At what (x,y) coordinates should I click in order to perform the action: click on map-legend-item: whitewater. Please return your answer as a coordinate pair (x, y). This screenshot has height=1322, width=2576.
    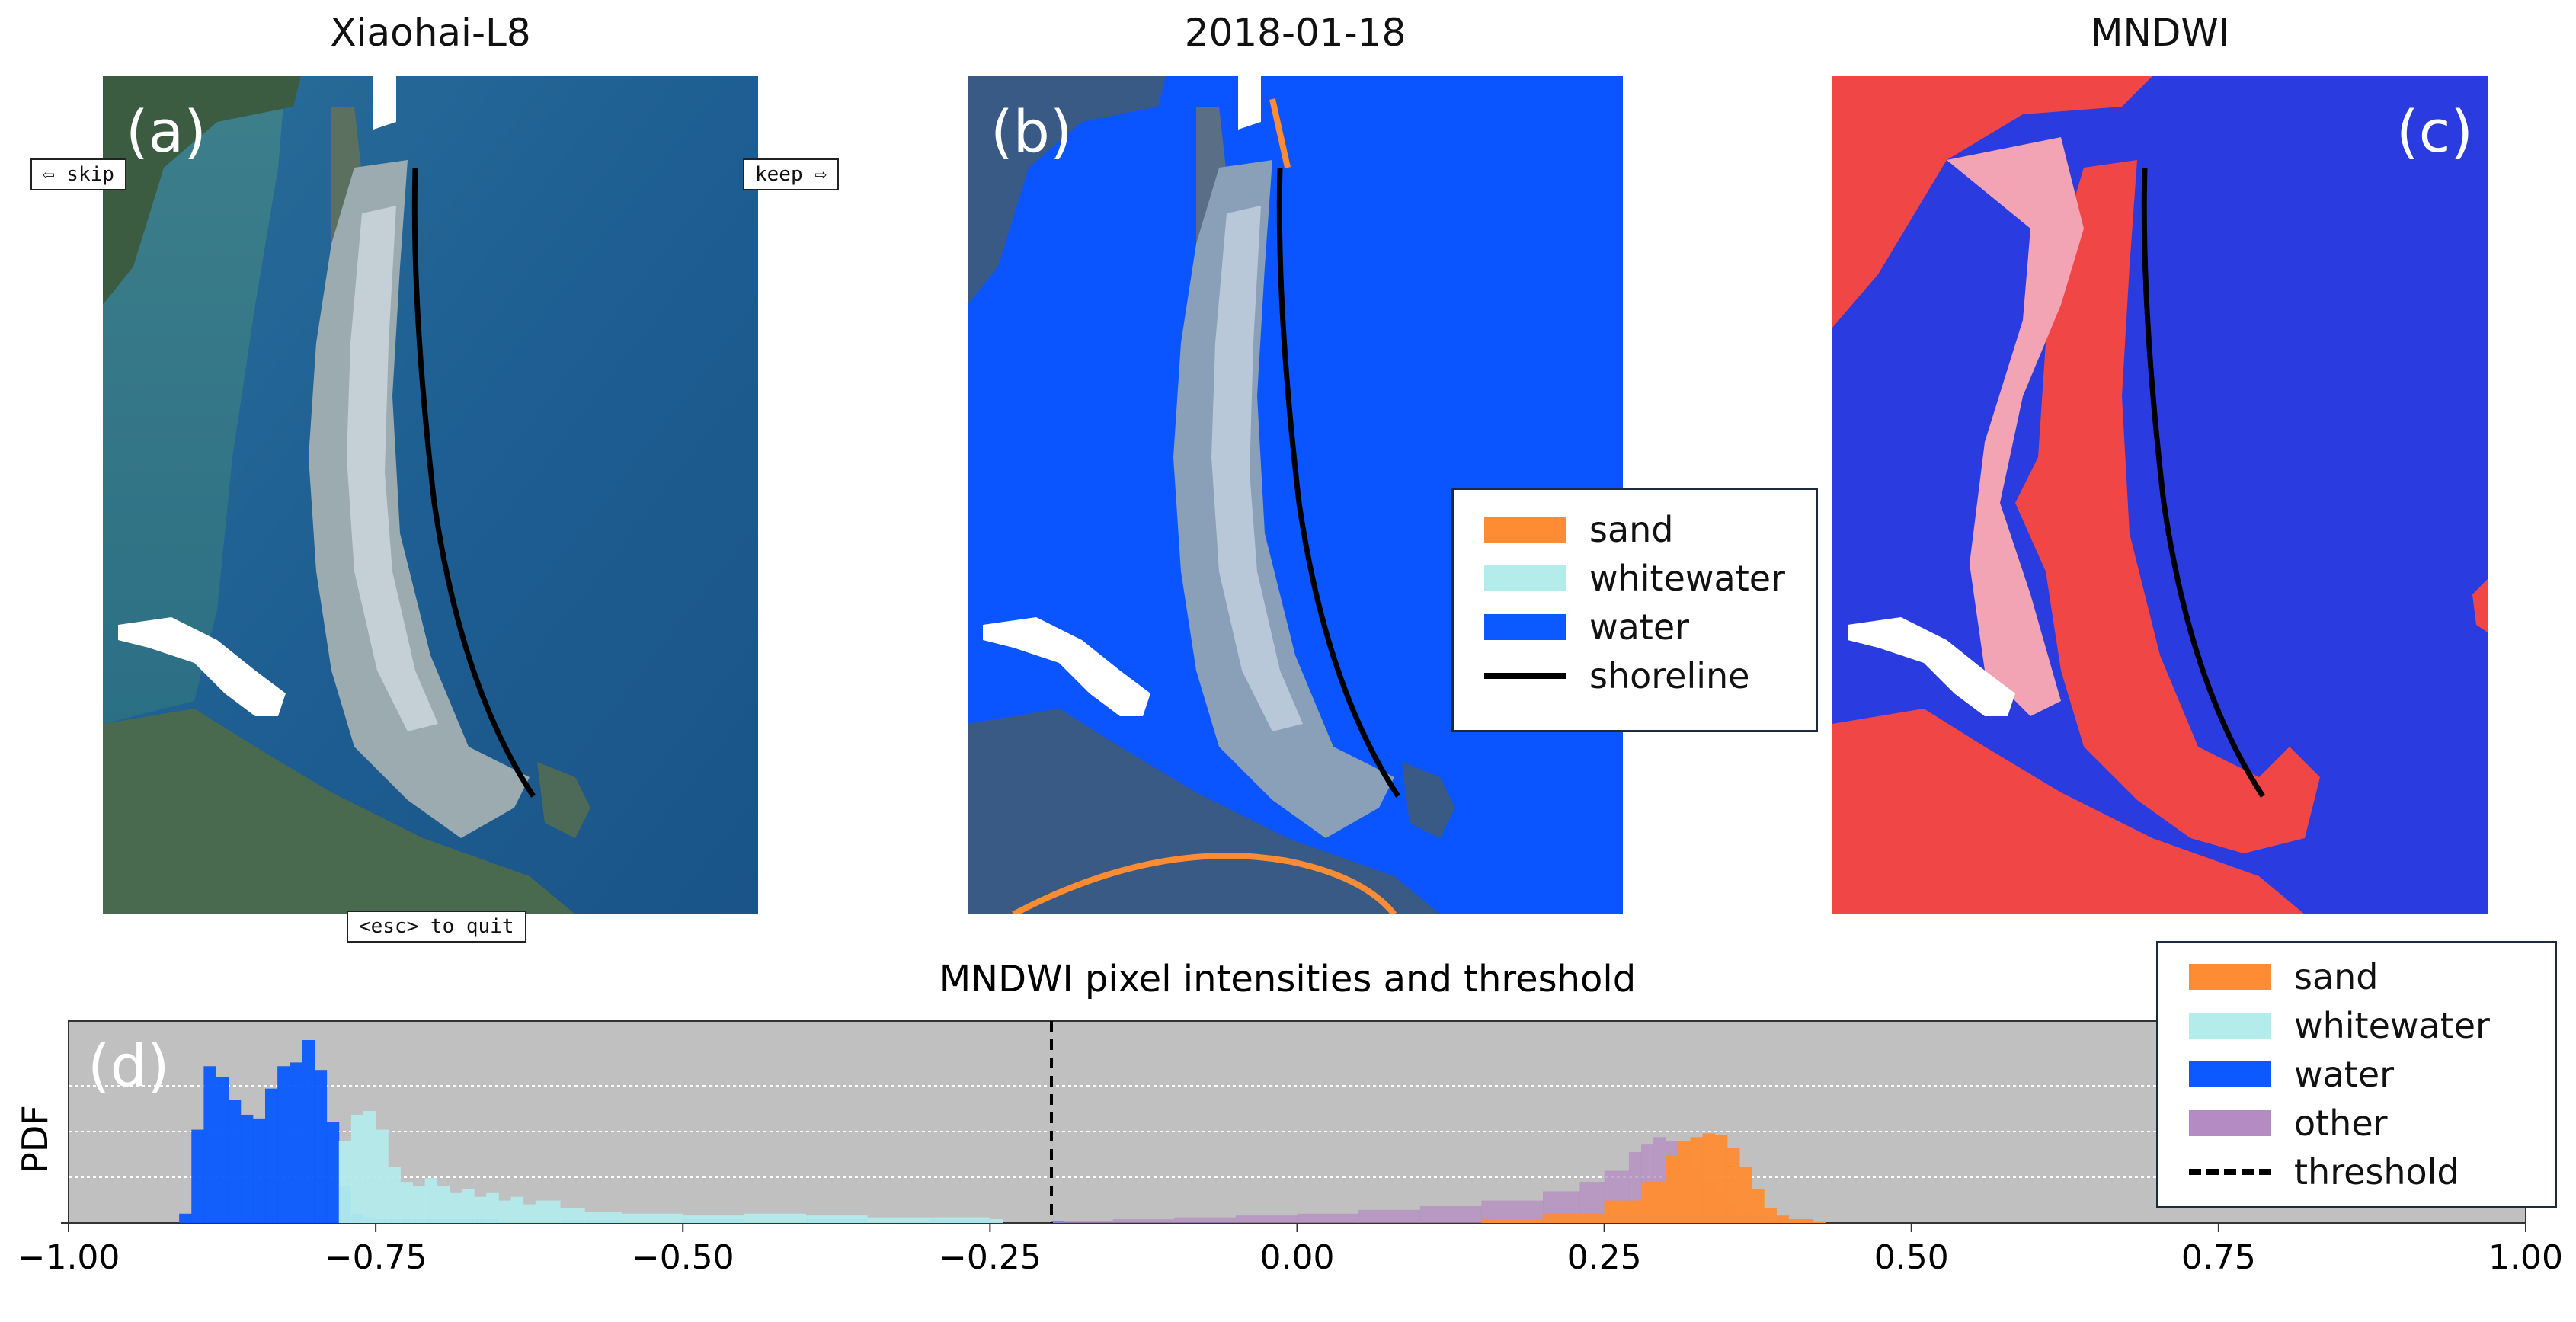
    Looking at the image, I should click on (1634, 578).